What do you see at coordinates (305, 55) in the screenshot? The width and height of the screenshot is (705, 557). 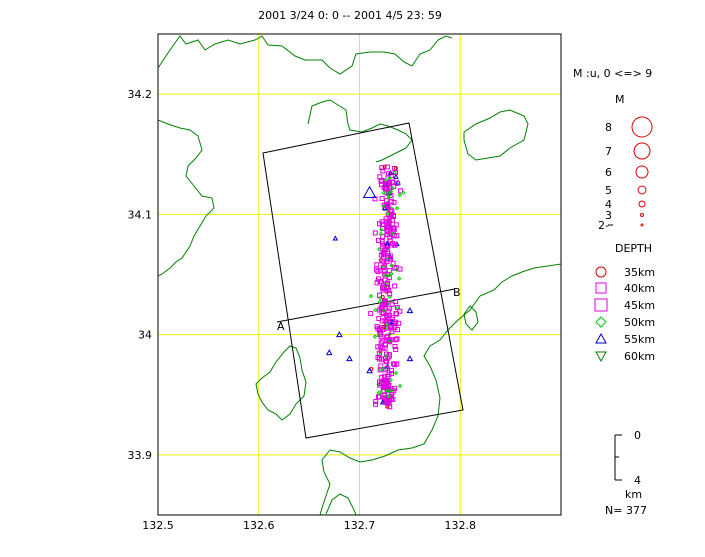 I see `coastline-north` at bounding box center [305, 55].